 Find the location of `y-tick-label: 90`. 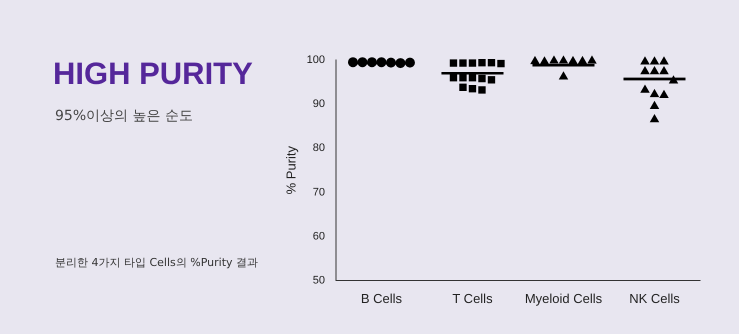

y-tick-label: 90 is located at coordinates (318, 104).